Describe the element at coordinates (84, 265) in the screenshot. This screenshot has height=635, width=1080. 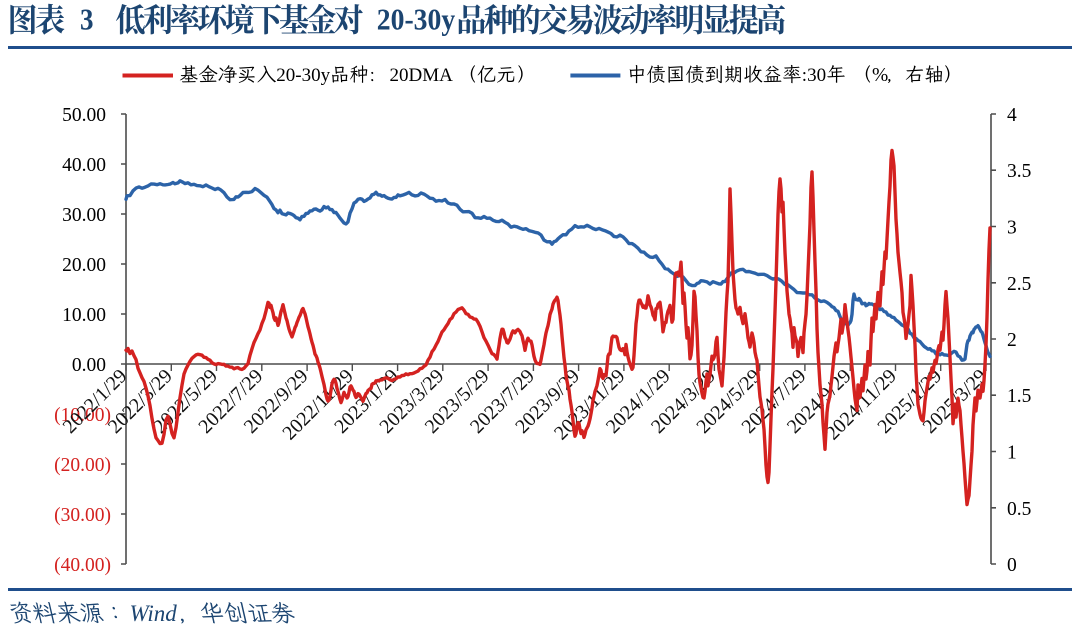
I see `svg-text: 20.00` at that location.